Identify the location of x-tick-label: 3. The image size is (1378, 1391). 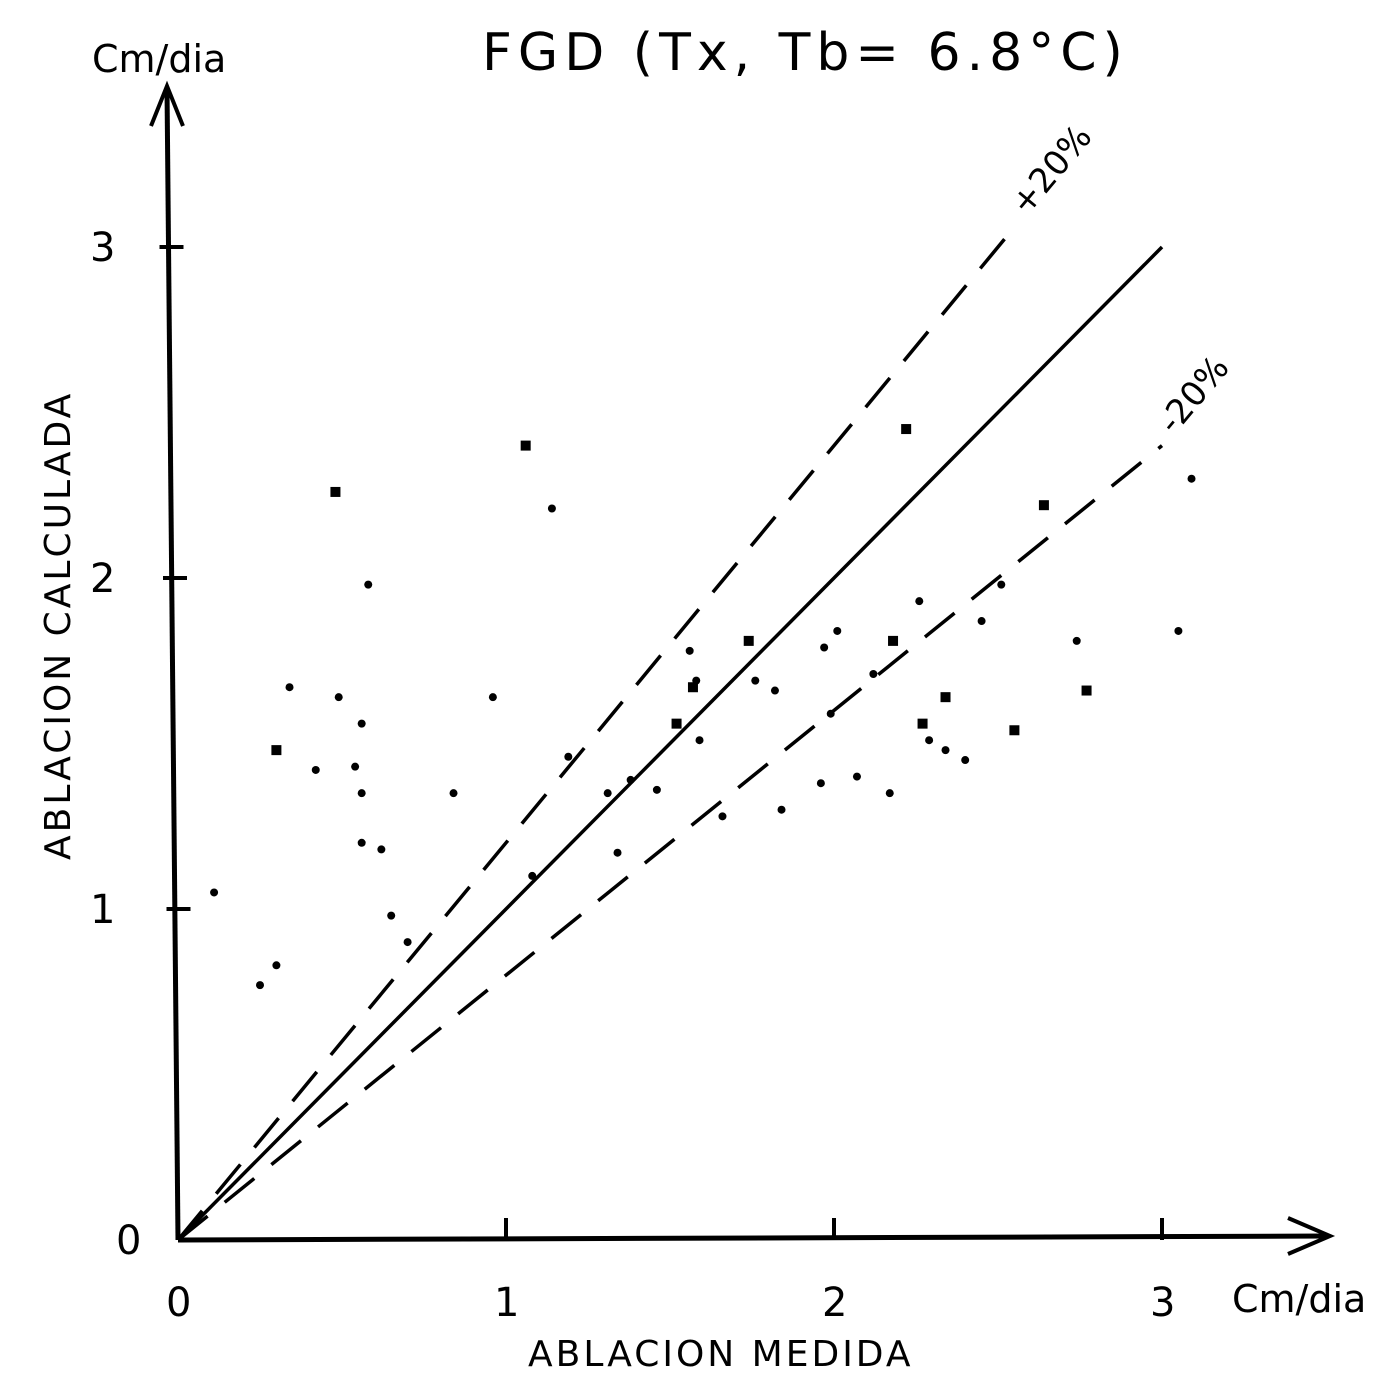
(1162, 1303).